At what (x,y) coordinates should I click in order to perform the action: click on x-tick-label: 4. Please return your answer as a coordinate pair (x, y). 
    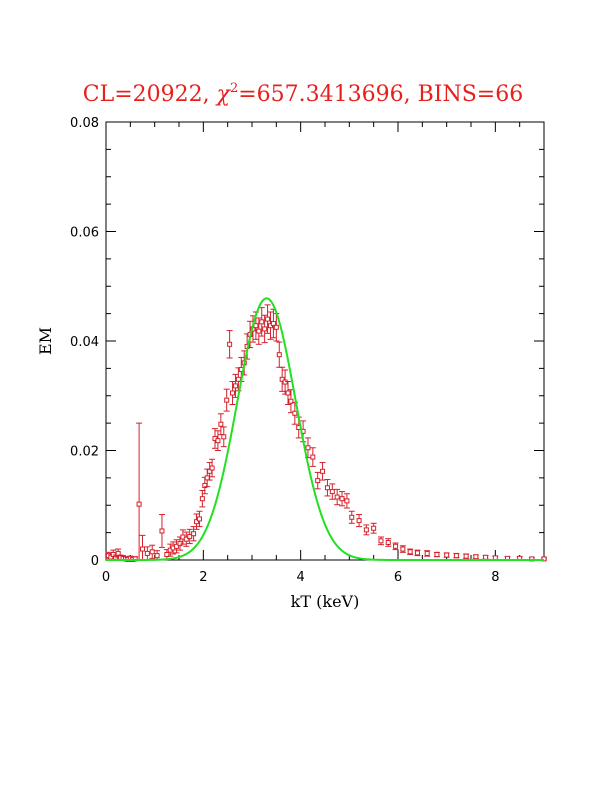
    Looking at the image, I should click on (301, 577).